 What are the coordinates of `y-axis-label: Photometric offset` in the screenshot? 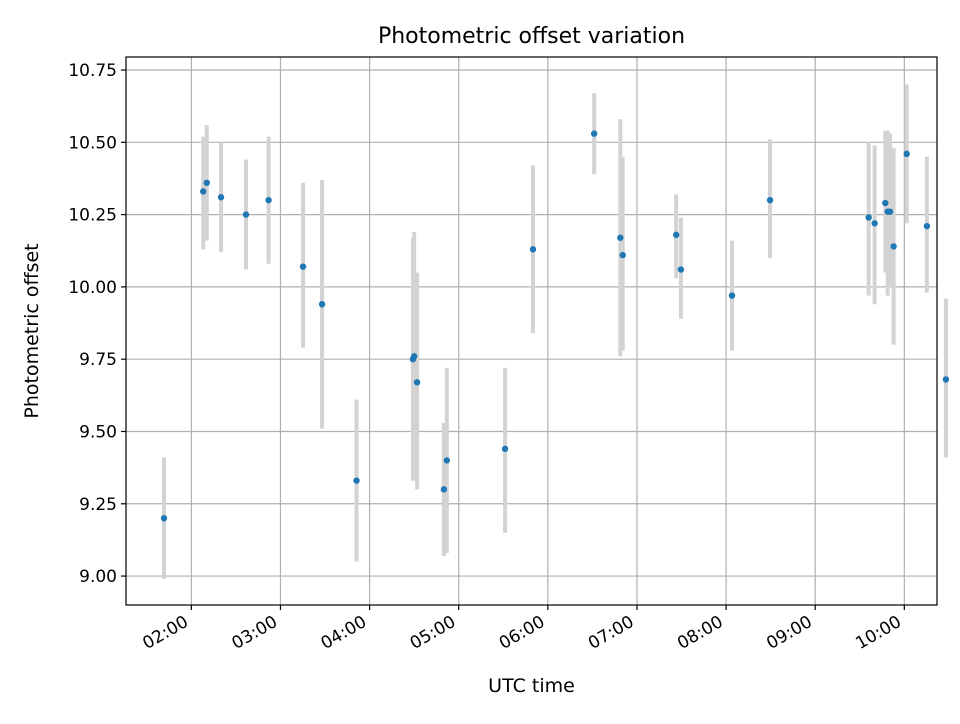 It's located at (32, 330).